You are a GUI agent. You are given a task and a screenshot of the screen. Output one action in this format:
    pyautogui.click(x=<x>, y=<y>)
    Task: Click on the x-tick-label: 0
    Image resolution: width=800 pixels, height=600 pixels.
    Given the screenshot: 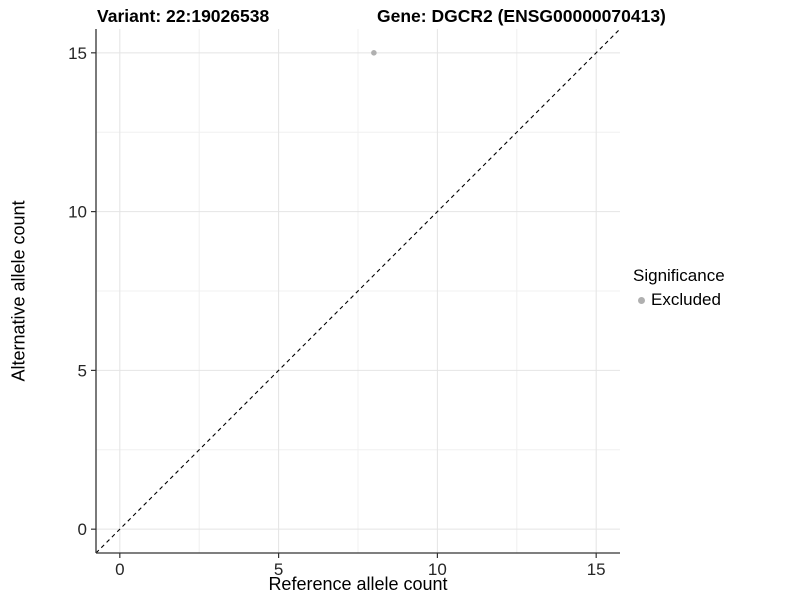 What is the action you would take?
    pyautogui.click(x=119, y=569)
    